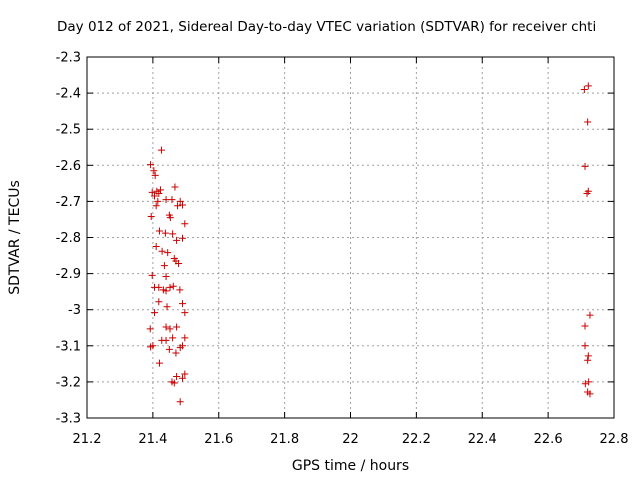 The image size is (640, 480). Describe the element at coordinates (68, 346) in the screenshot. I see `y-tick-label: -3.1` at that location.